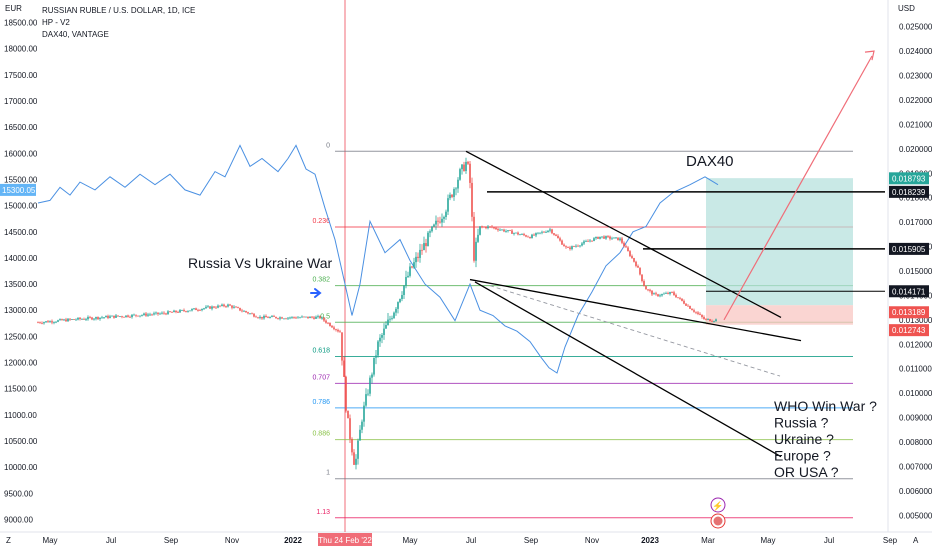 Image resolution: width=932 pixels, height=555 pixels. I want to click on blue-arrow-marker, so click(316, 293).